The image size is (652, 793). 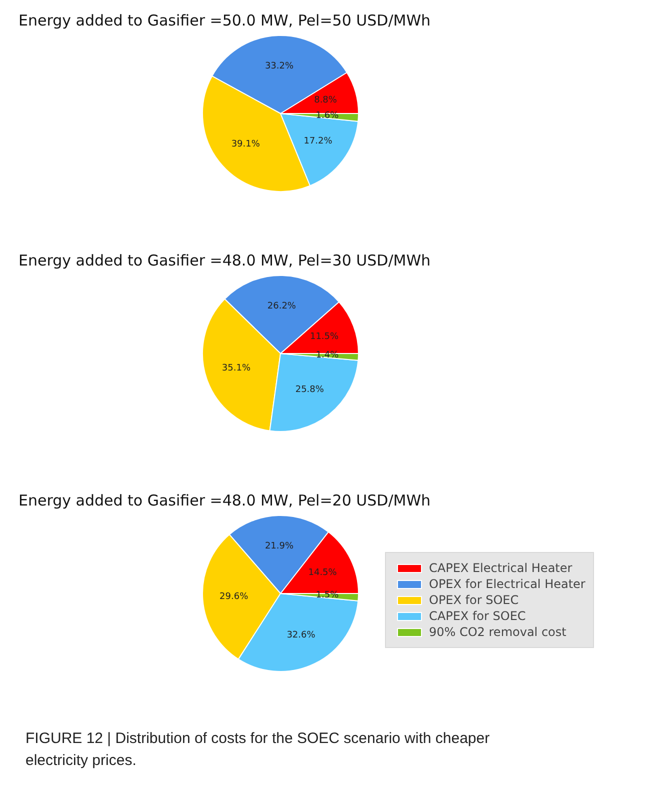 What do you see at coordinates (245, 145) in the screenshot?
I see `data-label: 39.1%` at bounding box center [245, 145].